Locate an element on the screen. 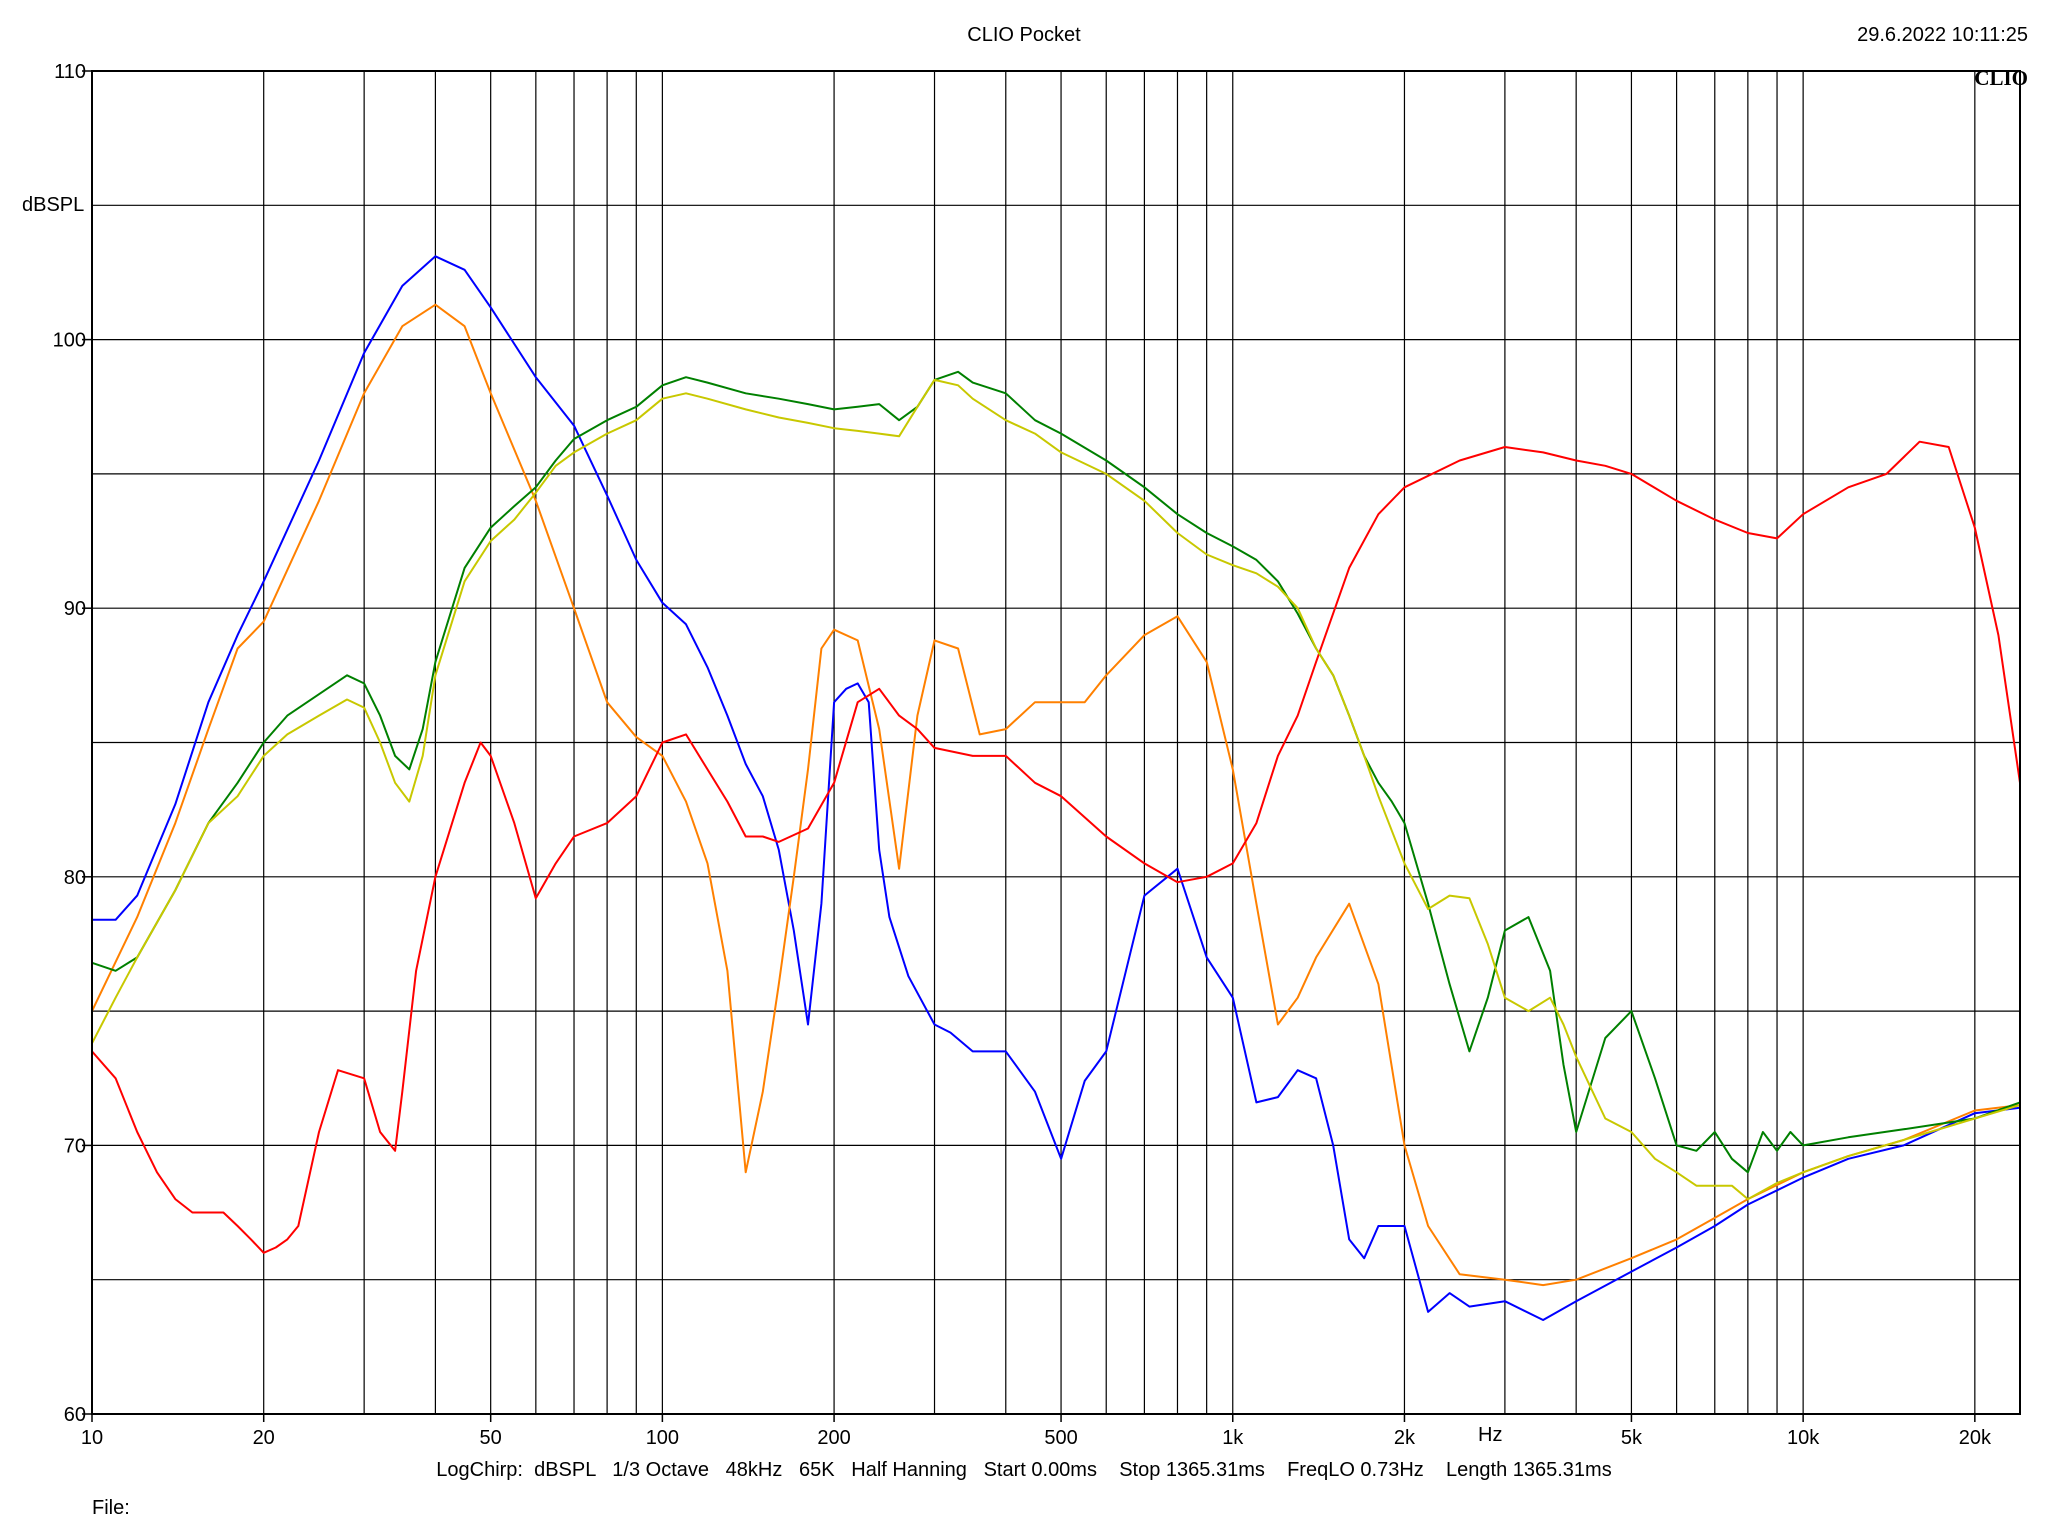 The height and width of the screenshot is (1536, 2048). x-axis-label: Hz is located at coordinates (1490, 1435).